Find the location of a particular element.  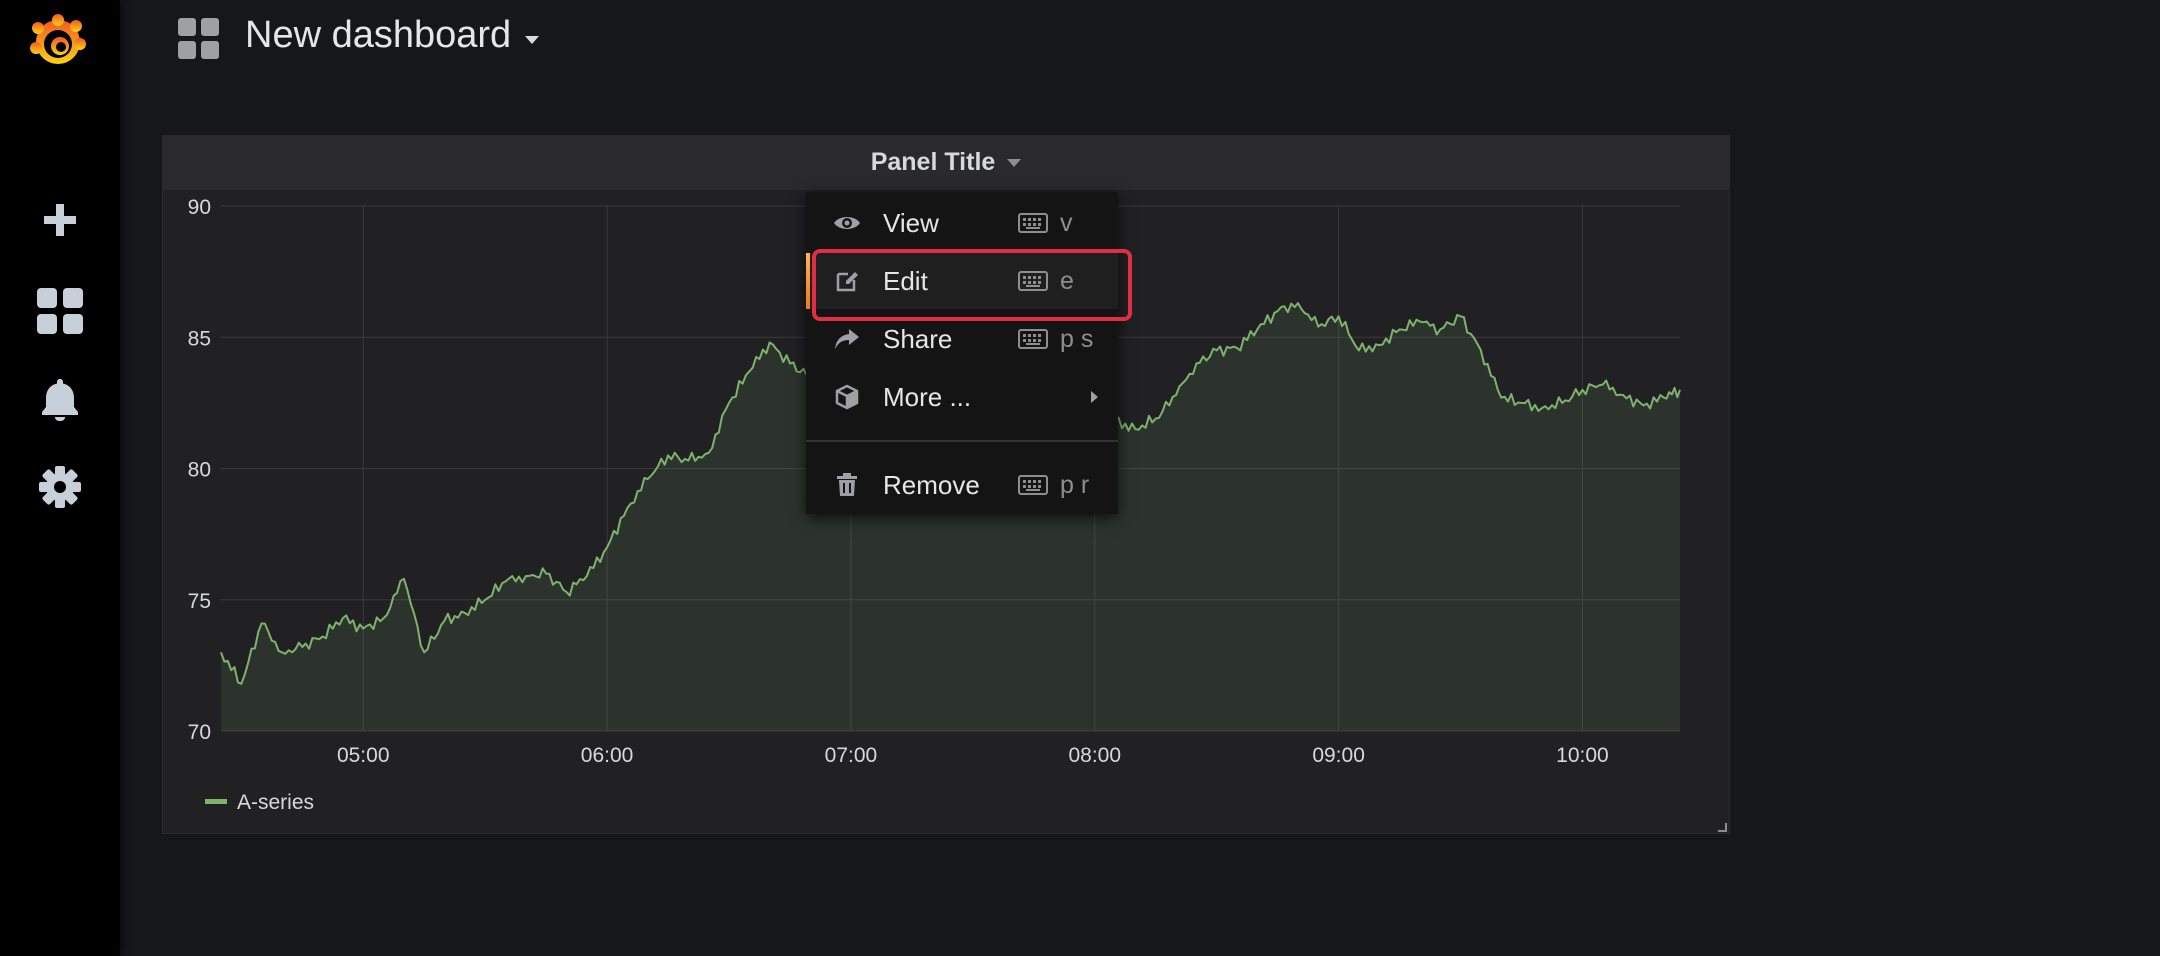

create-plus-icon is located at coordinates (60, 220).